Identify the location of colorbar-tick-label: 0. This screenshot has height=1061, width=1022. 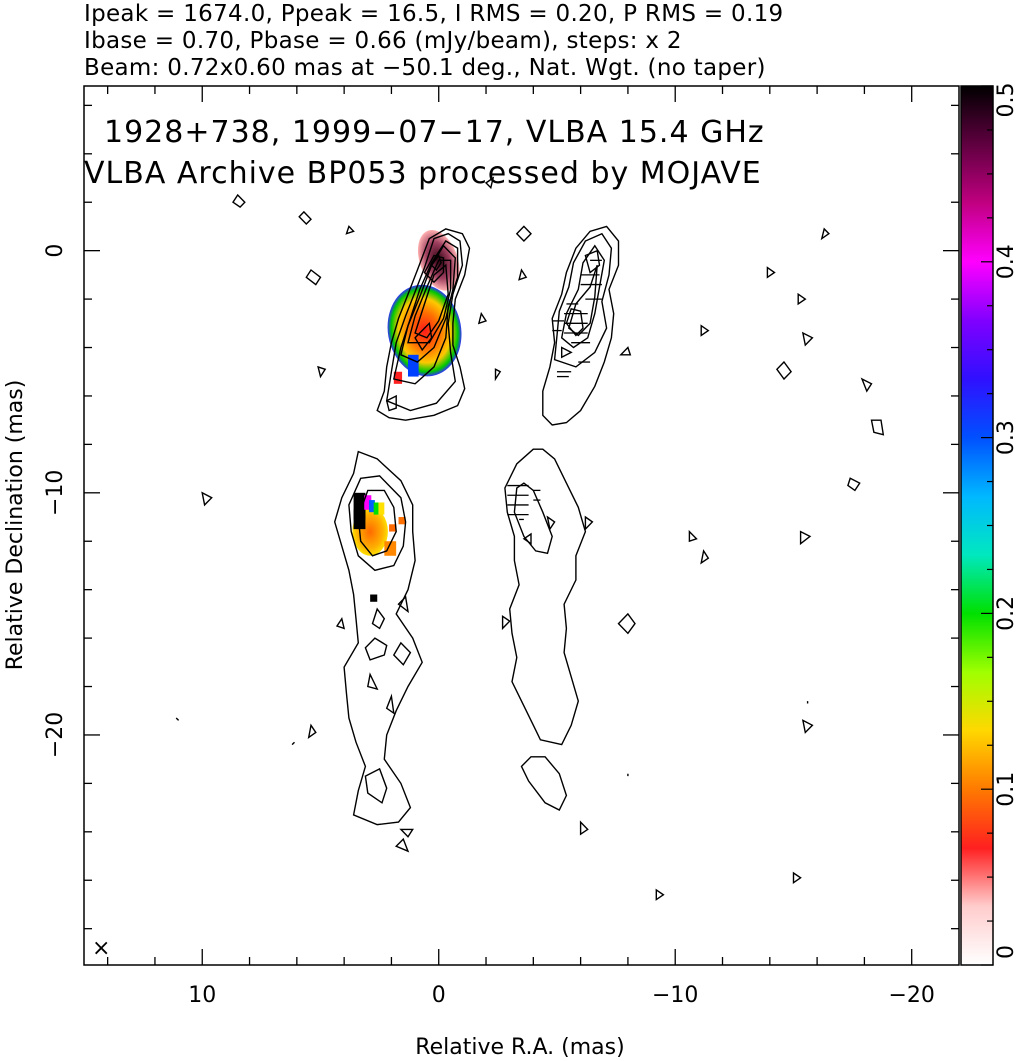
(1006, 952).